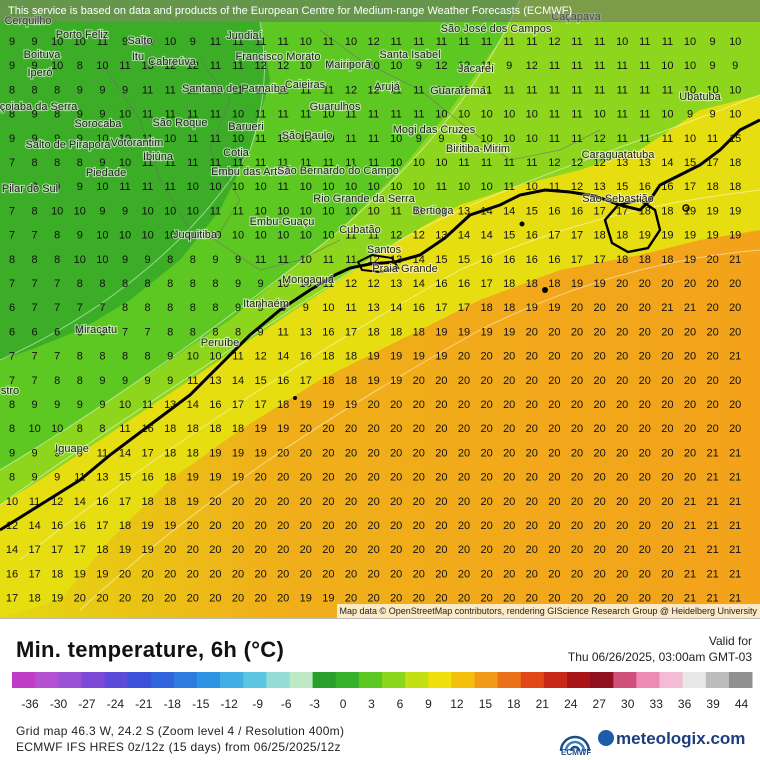 The image size is (760, 760). What do you see at coordinates (522, 224) in the screenshot?
I see `island-dot` at bounding box center [522, 224].